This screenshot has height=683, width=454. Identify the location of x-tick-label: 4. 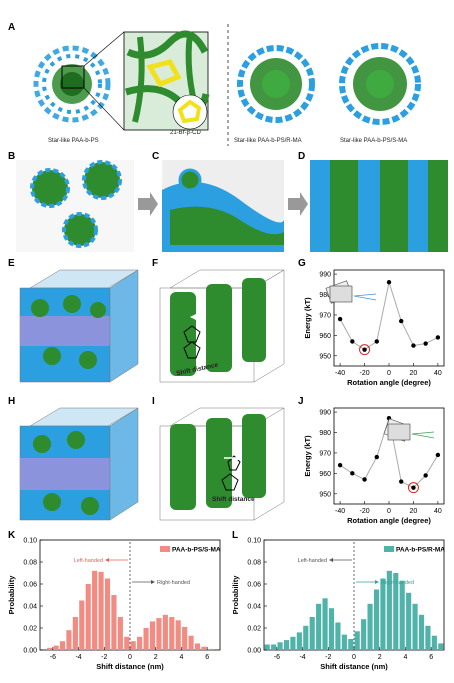
(181, 657).